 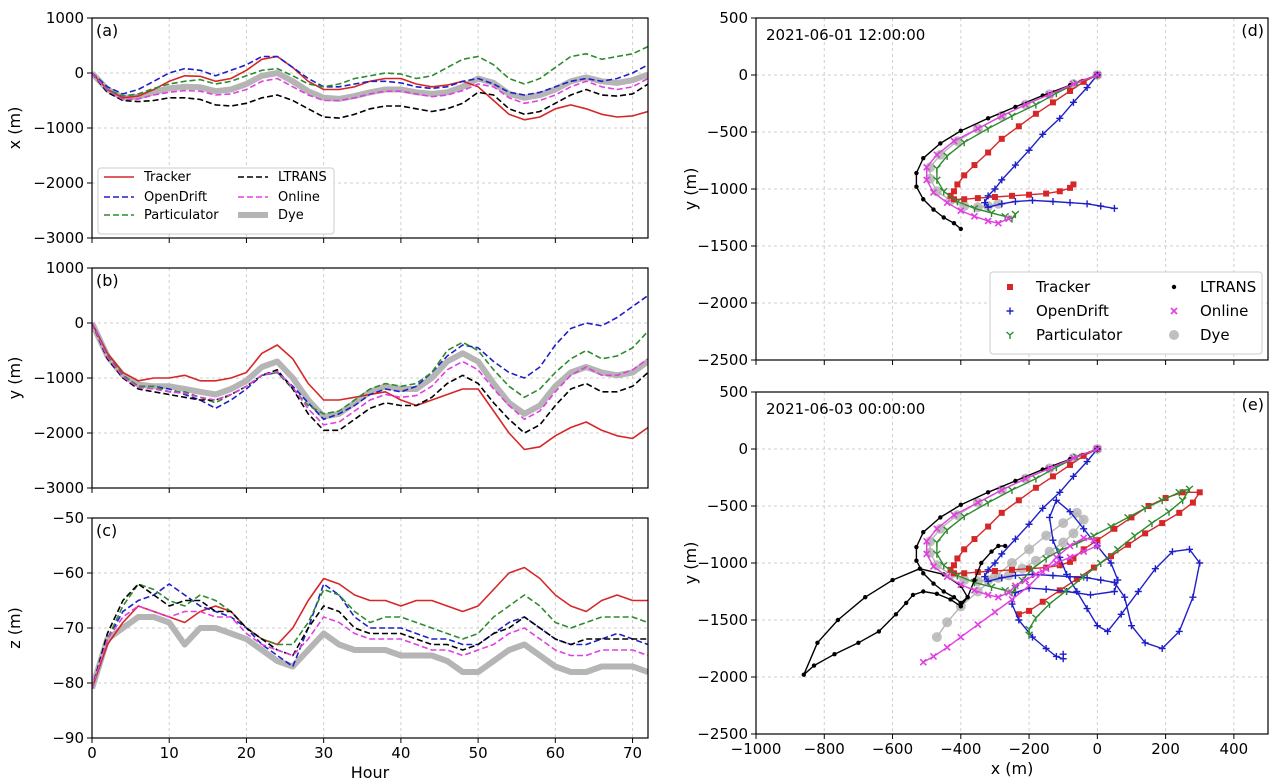 What do you see at coordinates (1234, 749) in the screenshot?
I see `x-tick-label: 400` at bounding box center [1234, 749].